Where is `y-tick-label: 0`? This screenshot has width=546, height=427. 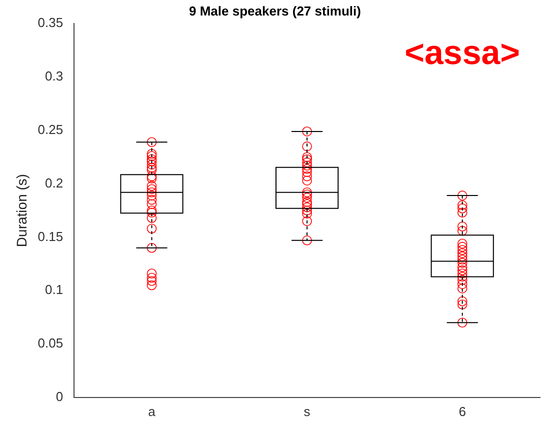 y-tick-label: 0 is located at coordinates (60, 396).